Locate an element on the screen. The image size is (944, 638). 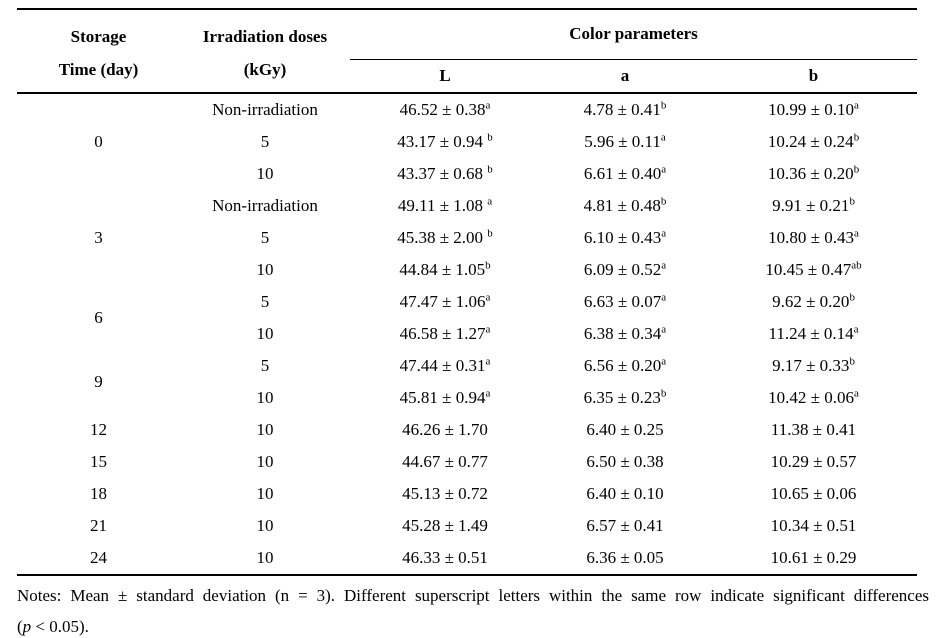
notes-p-symbol: p is located at coordinates (27, 626).